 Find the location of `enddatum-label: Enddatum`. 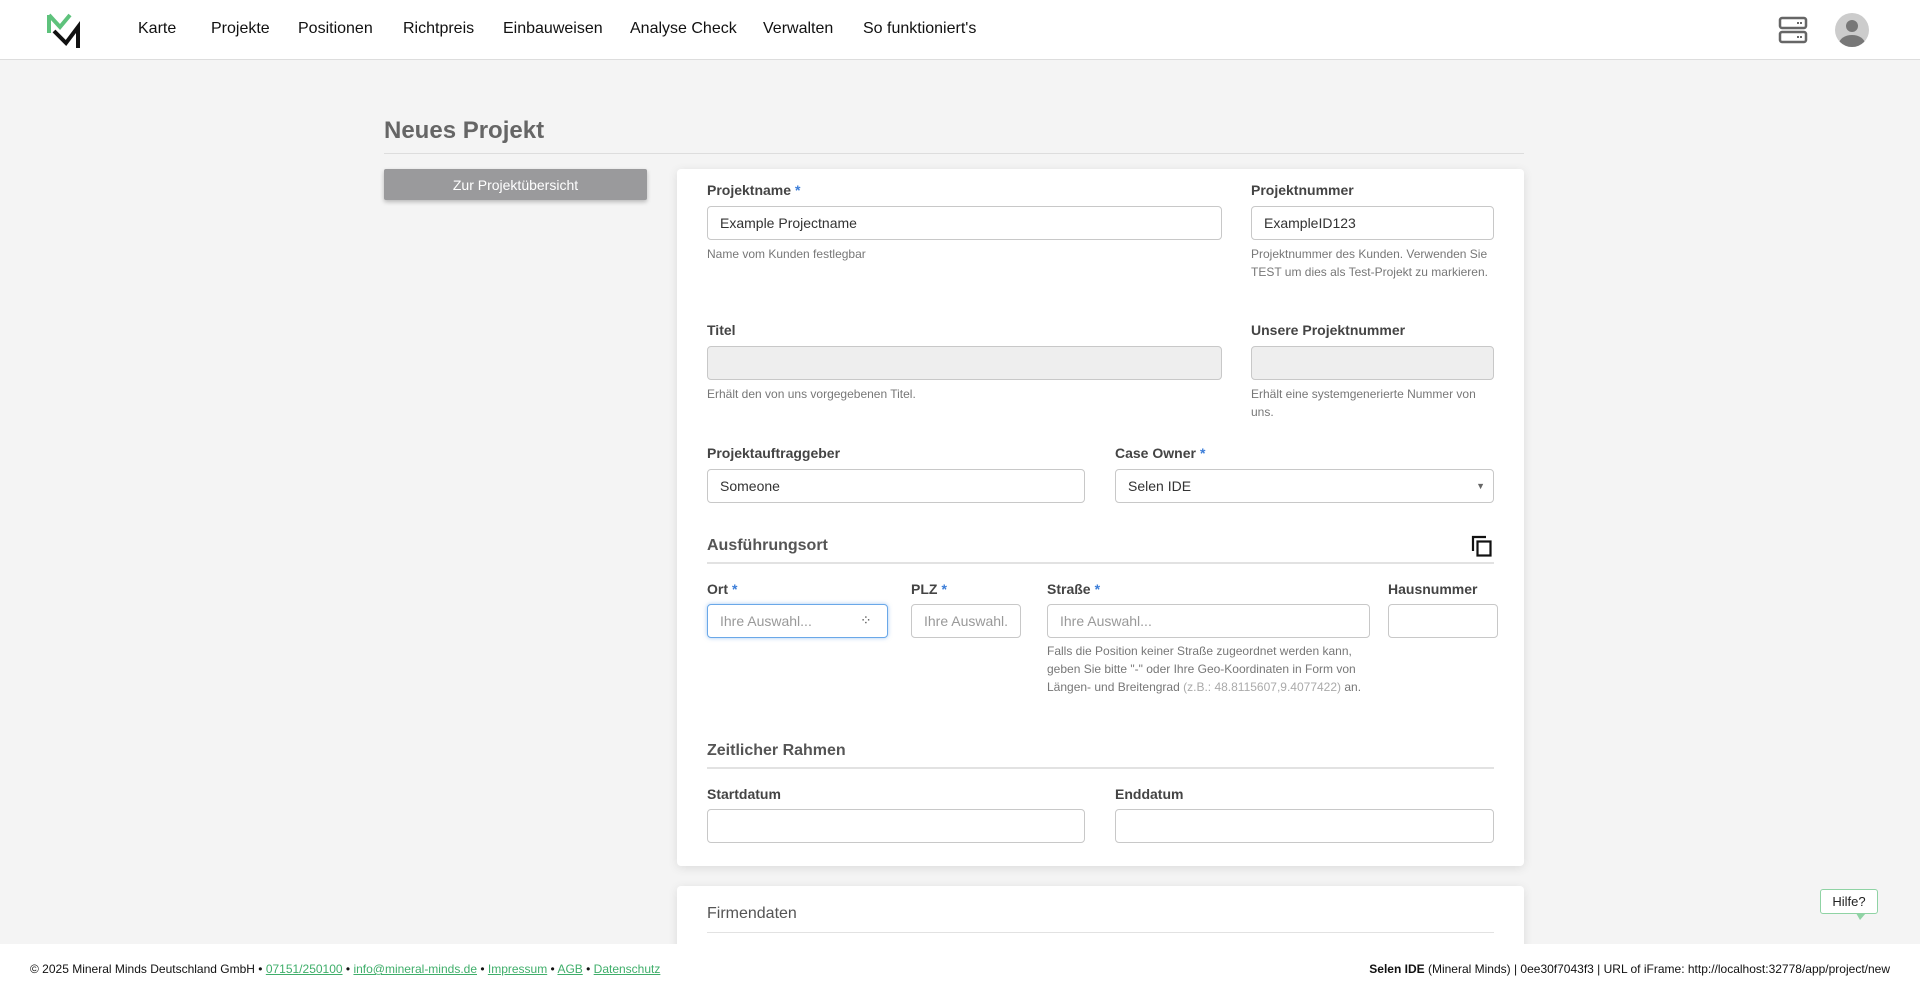

enddatum-label: Enddatum is located at coordinates (1149, 794).